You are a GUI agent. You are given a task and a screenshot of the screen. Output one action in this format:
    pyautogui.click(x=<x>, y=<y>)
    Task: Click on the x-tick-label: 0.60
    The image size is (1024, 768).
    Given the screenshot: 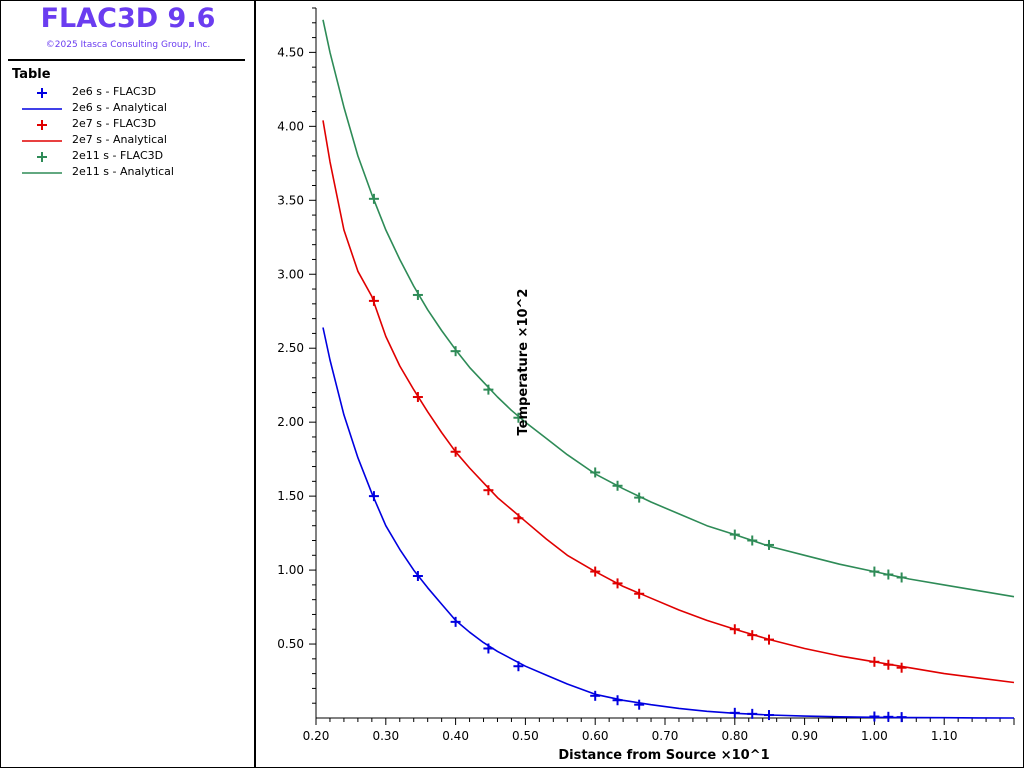 What is the action you would take?
    pyautogui.click(x=595, y=736)
    